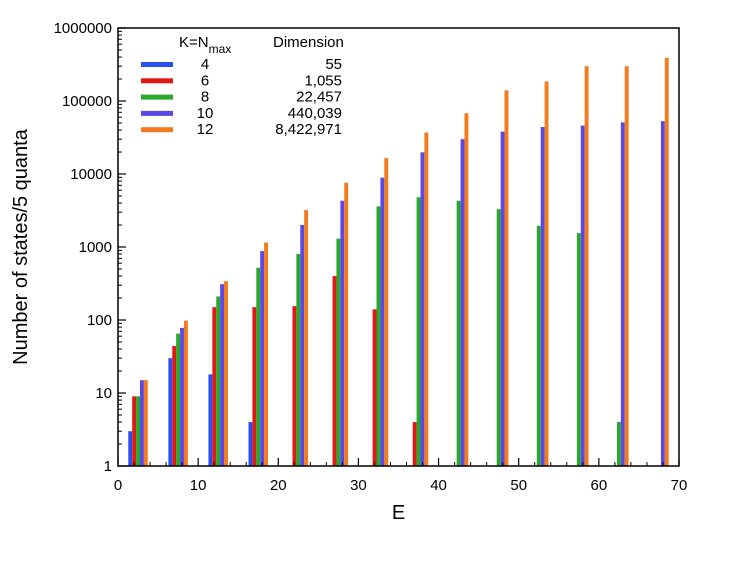 This screenshot has height=578, width=747. I want to click on x-axis: 0 10 20 30 40 50 60 70, so click(401, 476).